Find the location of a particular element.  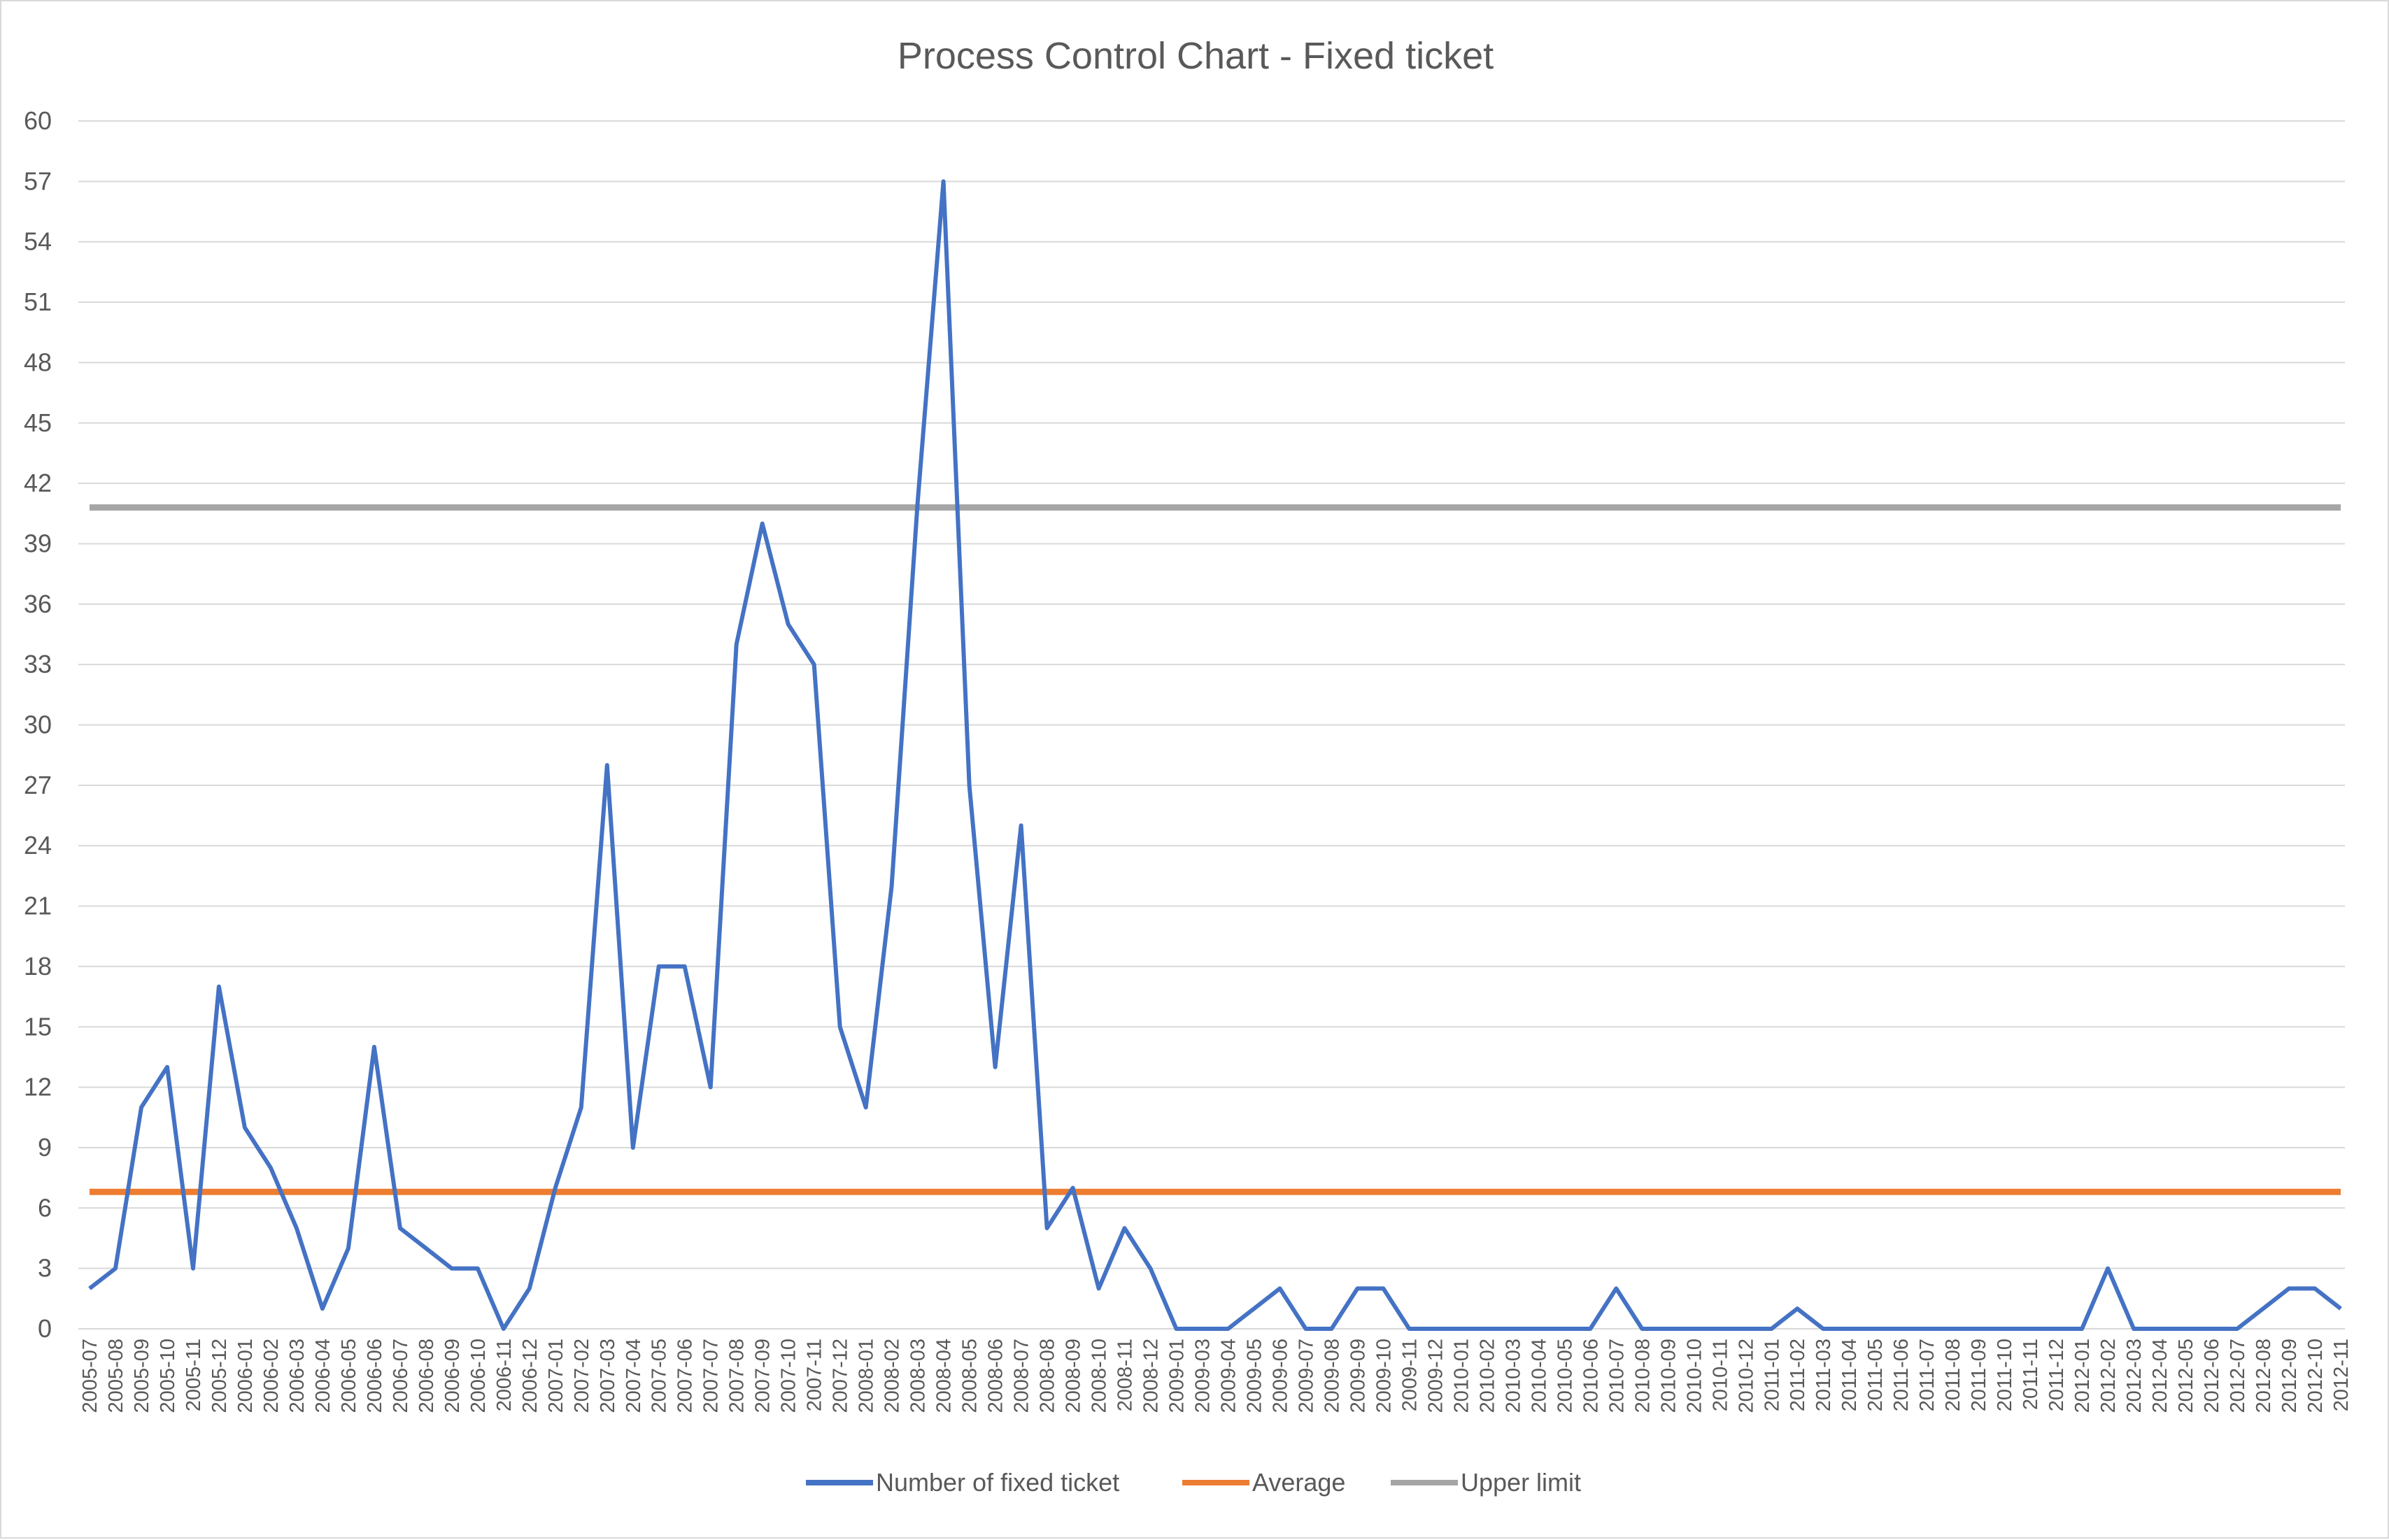

x-tick-label: 2008-09 is located at coordinates (1074, 1376).